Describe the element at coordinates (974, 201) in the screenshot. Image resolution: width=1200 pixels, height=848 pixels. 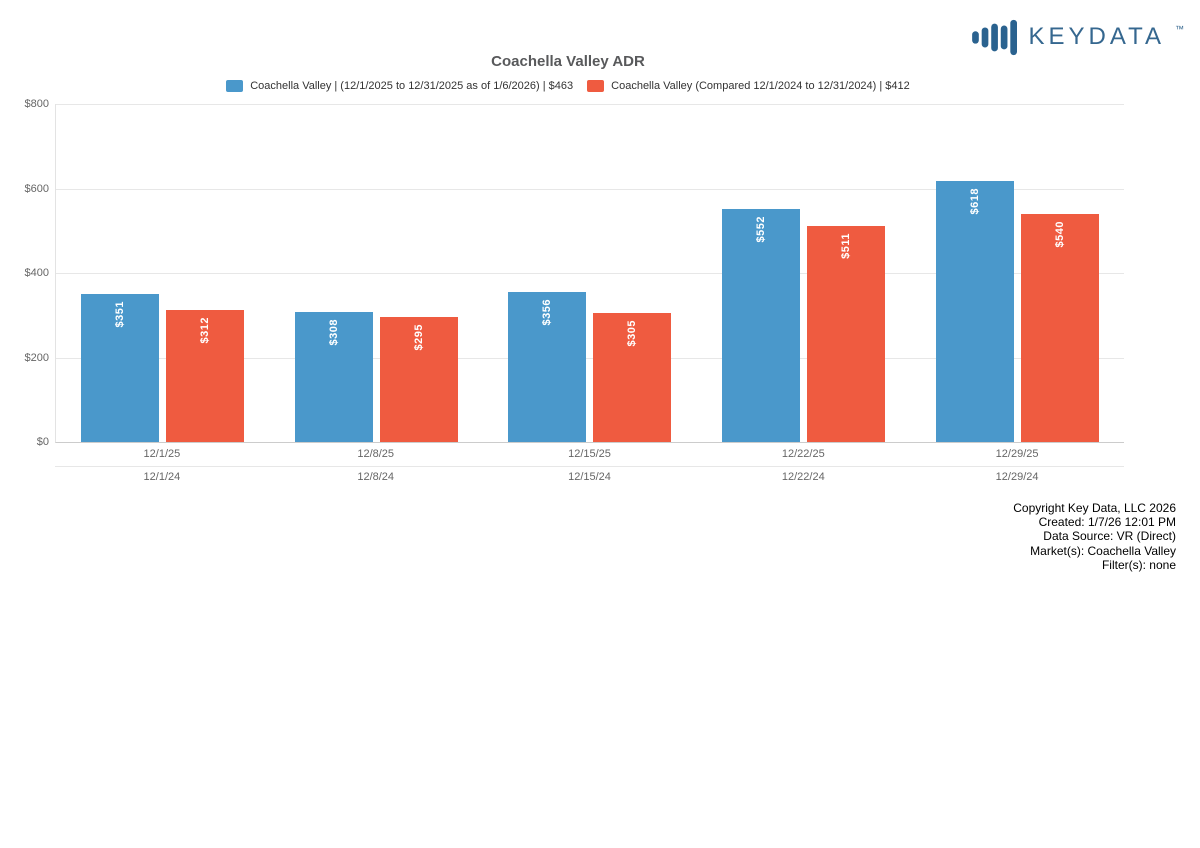
I see `bar-value-label: $618` at that location.